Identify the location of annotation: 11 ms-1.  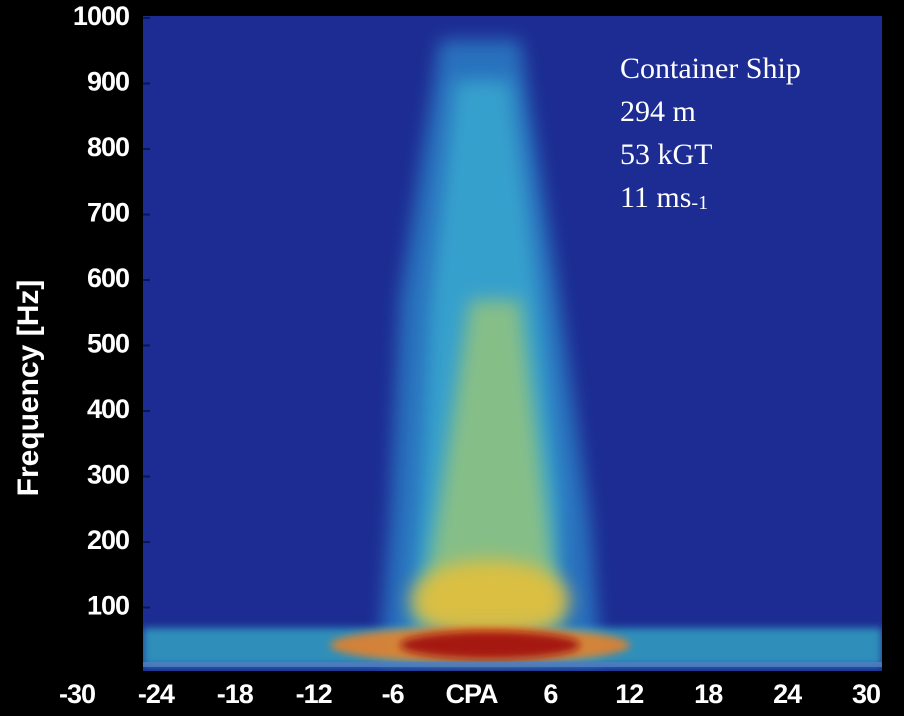
(664, 197).